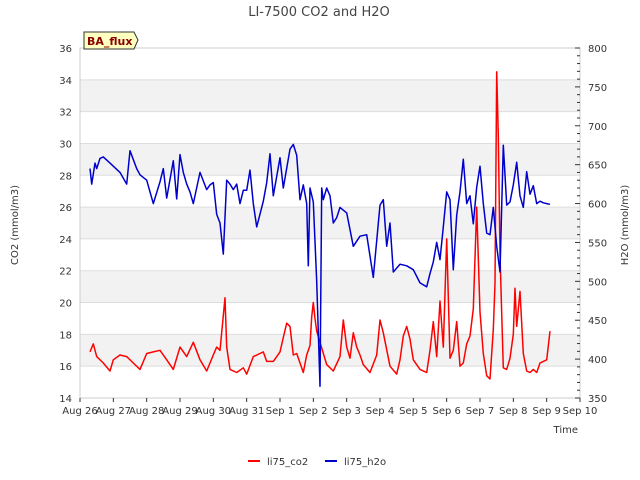 This screenshot has height=480, width=640. What do you see at coordinates (65, 113) in the screenshot?
I see `tick-label-left: 32` at bounding box center [65, 113].